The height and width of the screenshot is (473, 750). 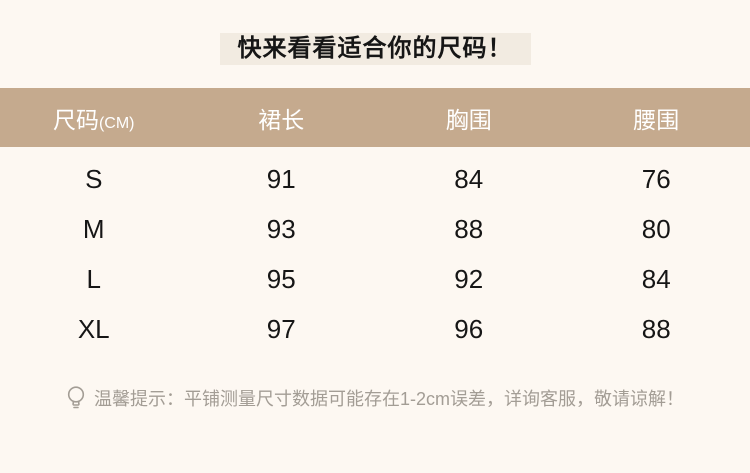 What do you see at coordinates (75, 119) in the screenshot?
I see `column-header-size-label: 尺码` at bounding box center [75, 119].